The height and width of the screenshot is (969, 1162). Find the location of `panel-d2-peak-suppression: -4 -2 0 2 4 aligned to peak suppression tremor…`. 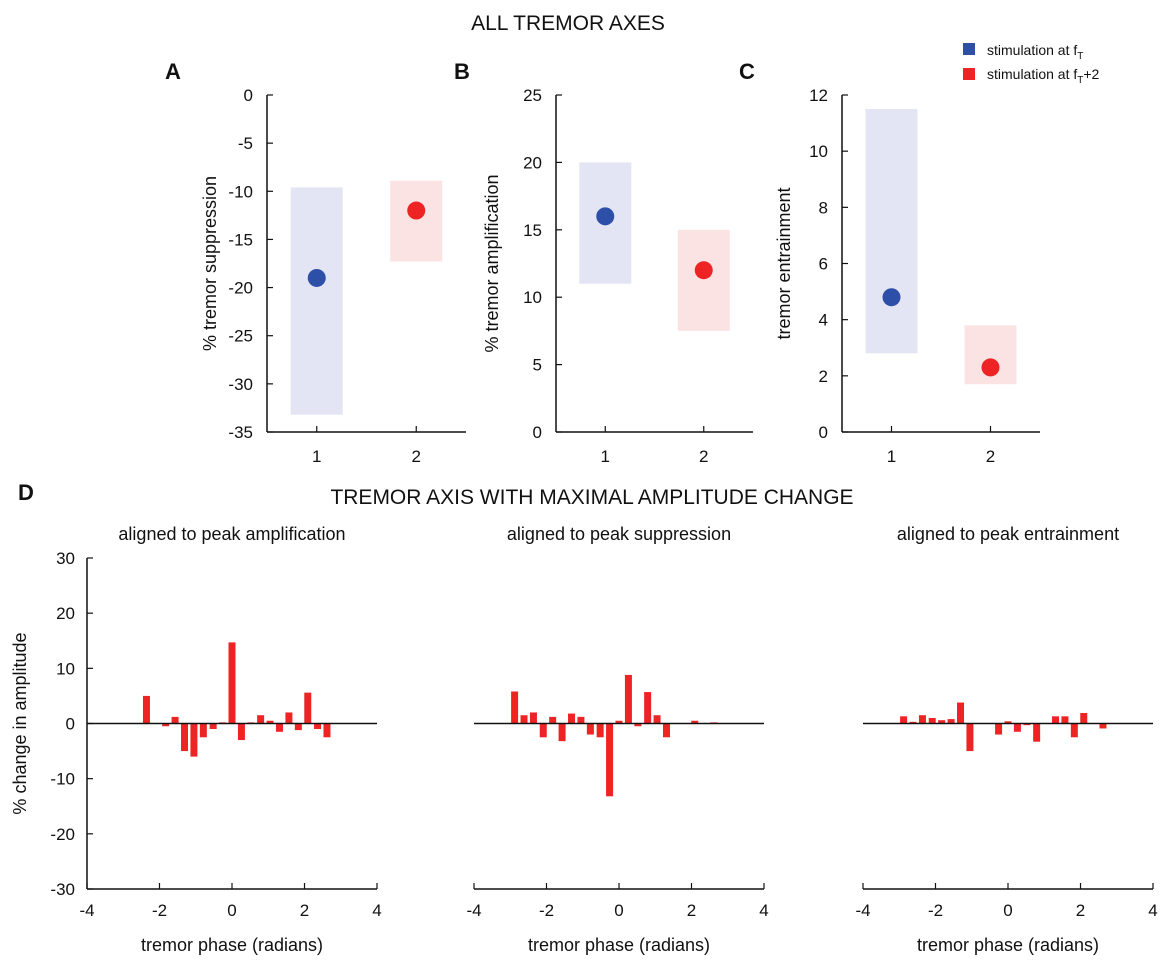

panel-d2-peak-suppression: -4 -2 0 2 4 aligned to peak suppression tremor… is located at coordinates (617, 739).